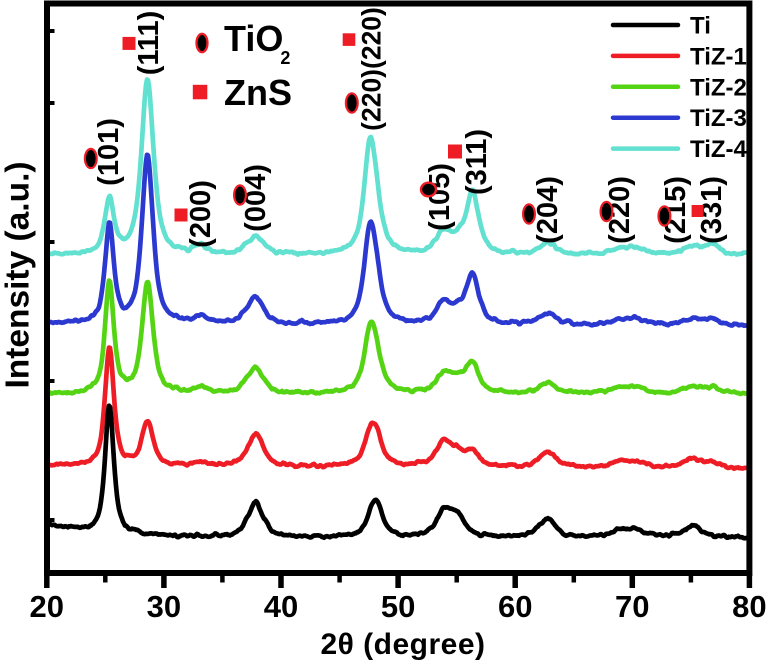 This screenshot has width=768, height=669. Describe the element at coordinates (258, 92) in the screenshot. I see `svg-text: ZnS` at that location.